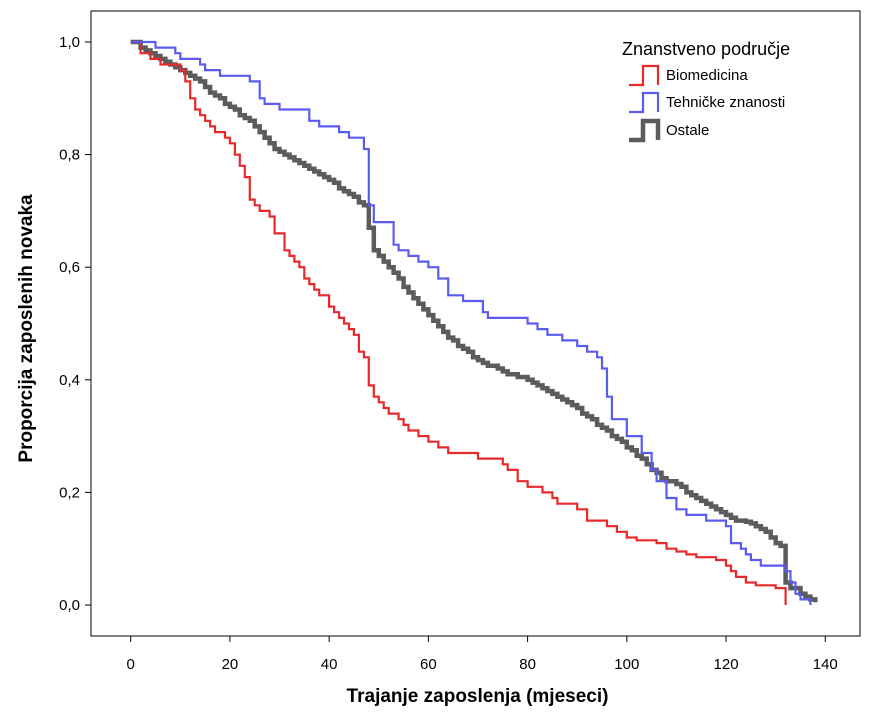 This screenshot has height=712, width=870. What do you see at coordinates (428, 664) in the screenshot?
I see `x-tick-label: 60` at bounding box center [428, 664].